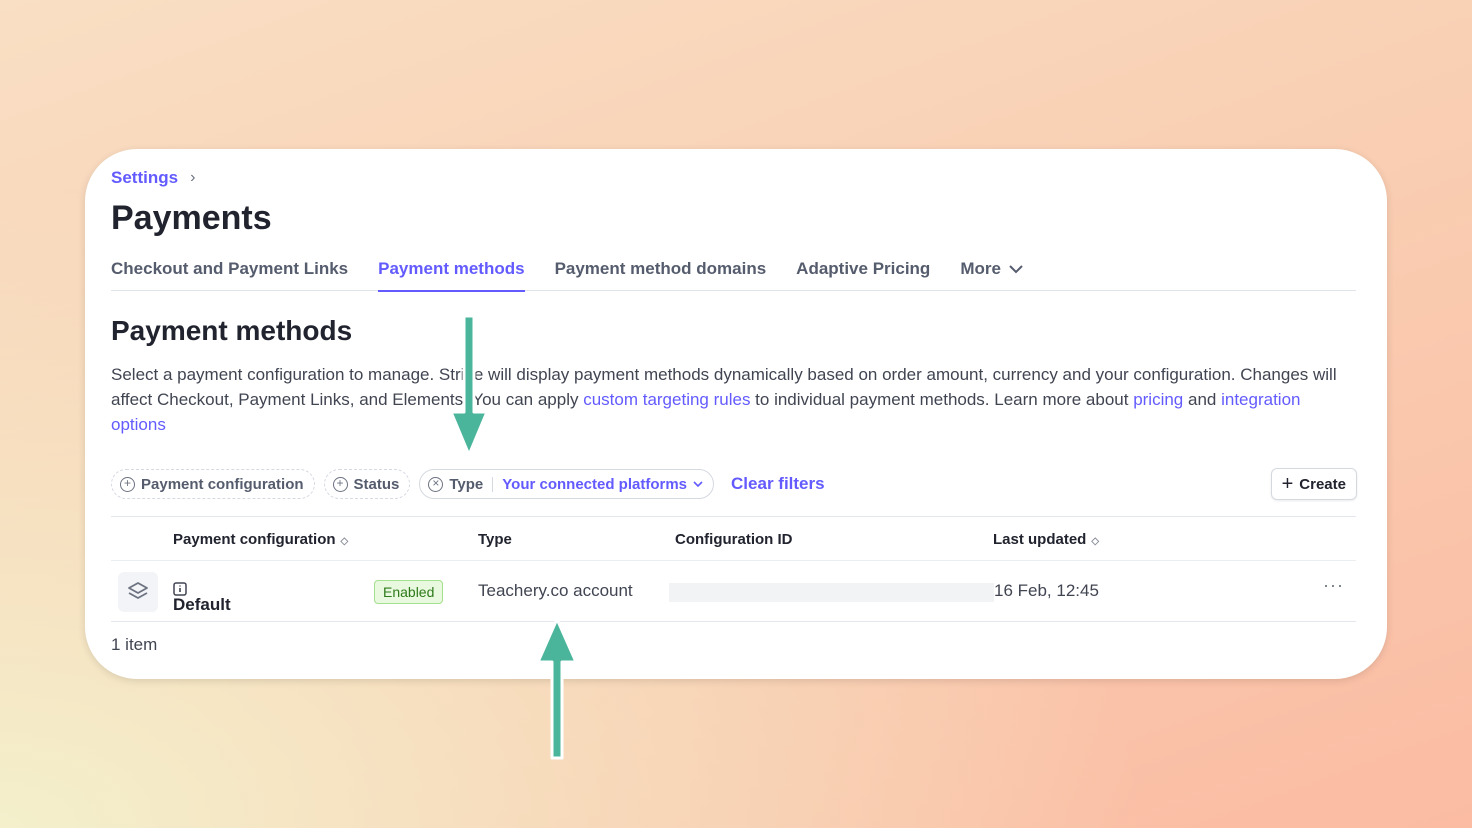  What do you see at coordinates (138, 592) in the screenshot?
I see `layers-icon` at bounding box center [138, 592].